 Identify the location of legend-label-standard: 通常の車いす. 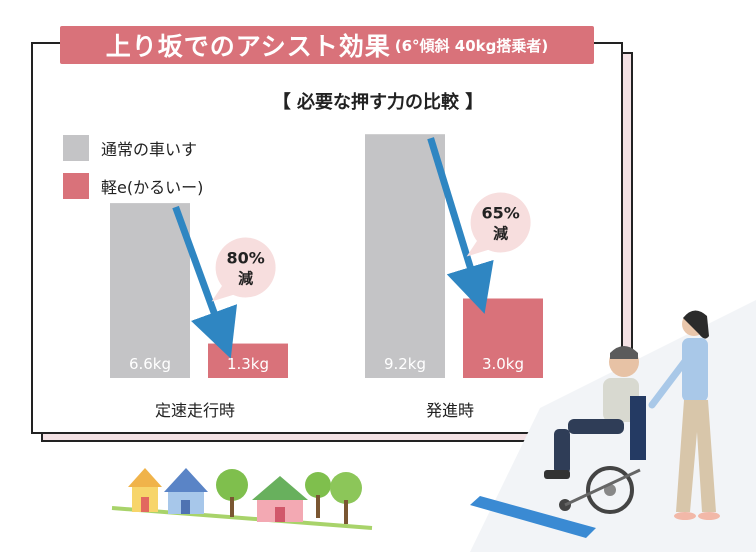
(149, 149).